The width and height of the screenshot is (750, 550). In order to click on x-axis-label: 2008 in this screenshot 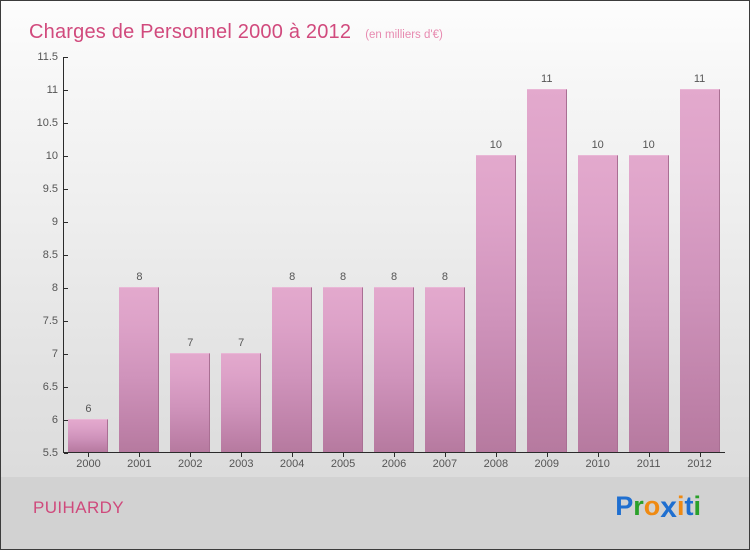, I will do `click(496, 464)`.